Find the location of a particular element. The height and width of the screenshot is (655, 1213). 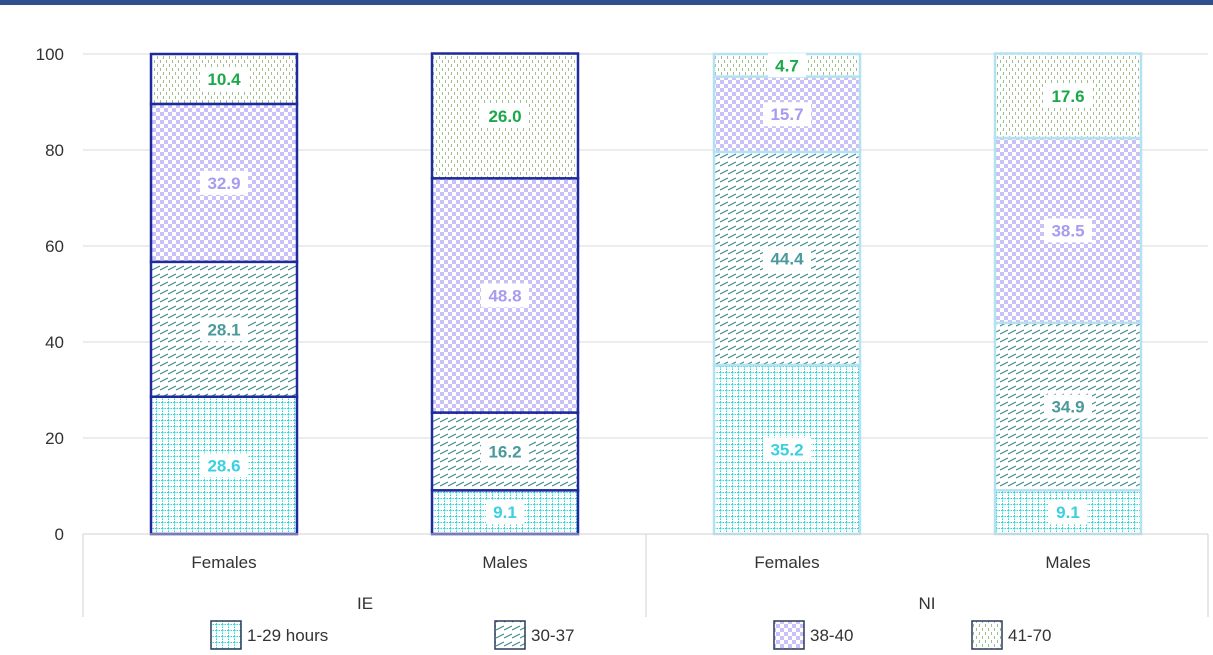

y-tick-label: 0 is located at coordinates (59, 534).